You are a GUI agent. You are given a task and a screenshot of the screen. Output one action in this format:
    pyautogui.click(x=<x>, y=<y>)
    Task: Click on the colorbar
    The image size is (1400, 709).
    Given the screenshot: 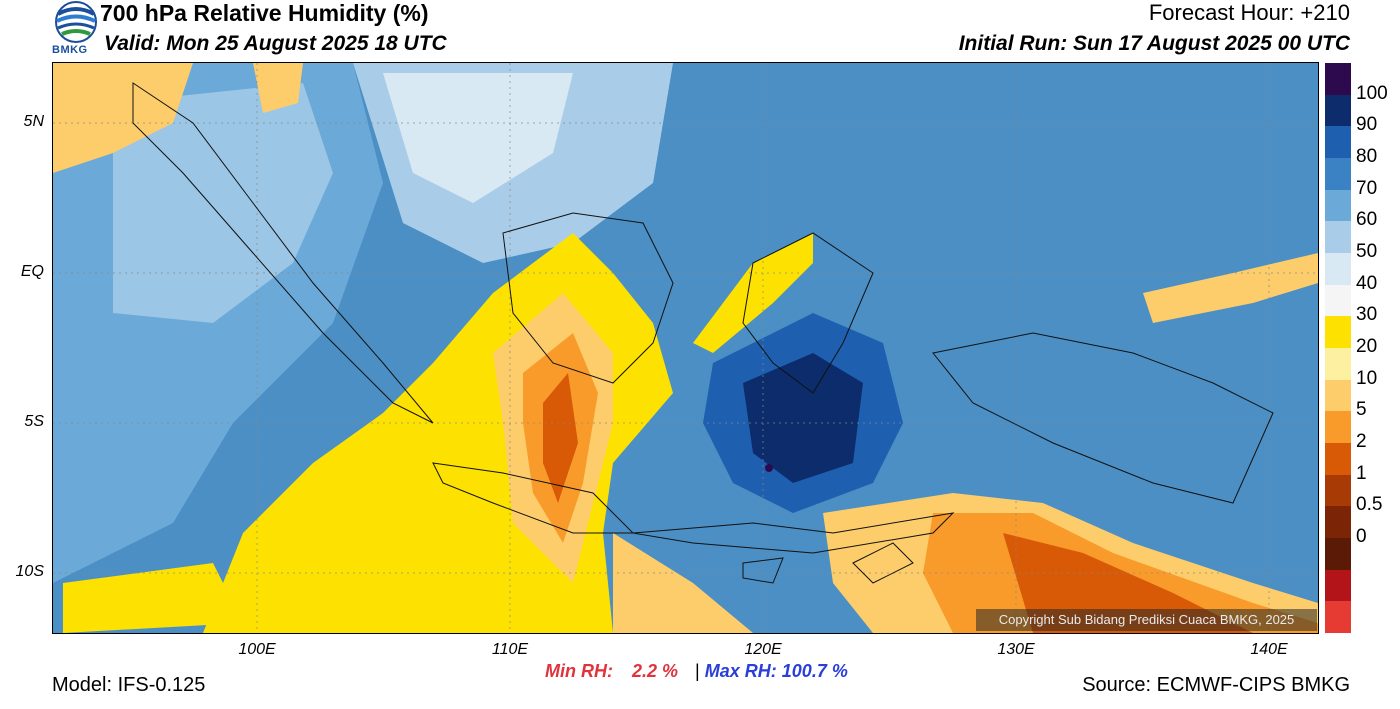 What is the action you would take?
    pyautogui.click(x=1338, y=348)
    